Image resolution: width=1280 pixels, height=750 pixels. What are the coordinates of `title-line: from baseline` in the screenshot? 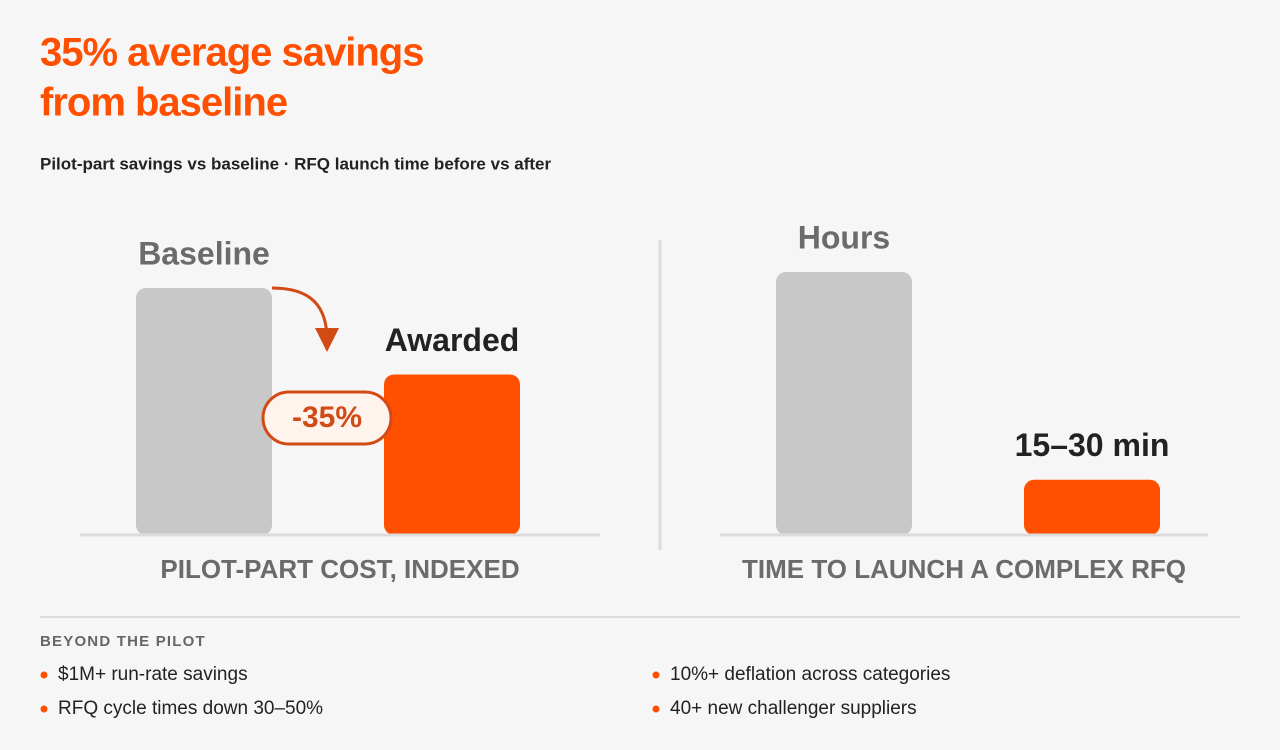 It's located at (163, 103).